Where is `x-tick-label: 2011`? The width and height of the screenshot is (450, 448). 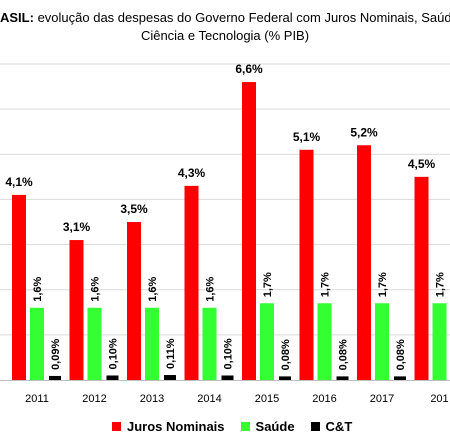
x-tick-label: 2011 is located at coordinates (37, 399).